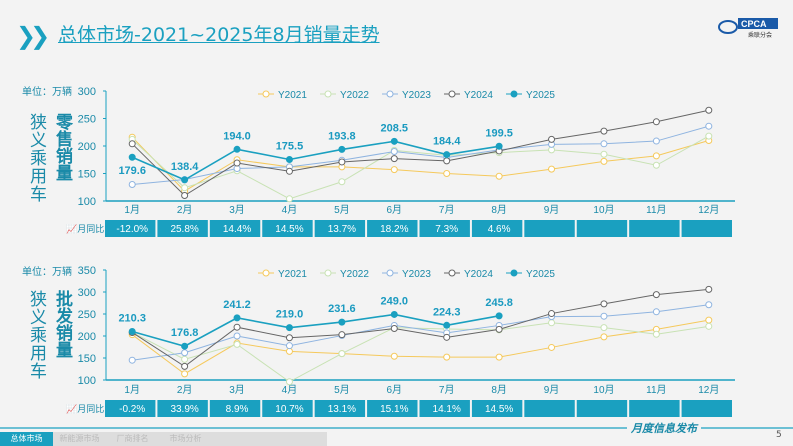 This screenshot has width=793, height=446. Describe the element at coordinates (132, 318) in the screenshot. I see `data-label: 210.3` at that location.